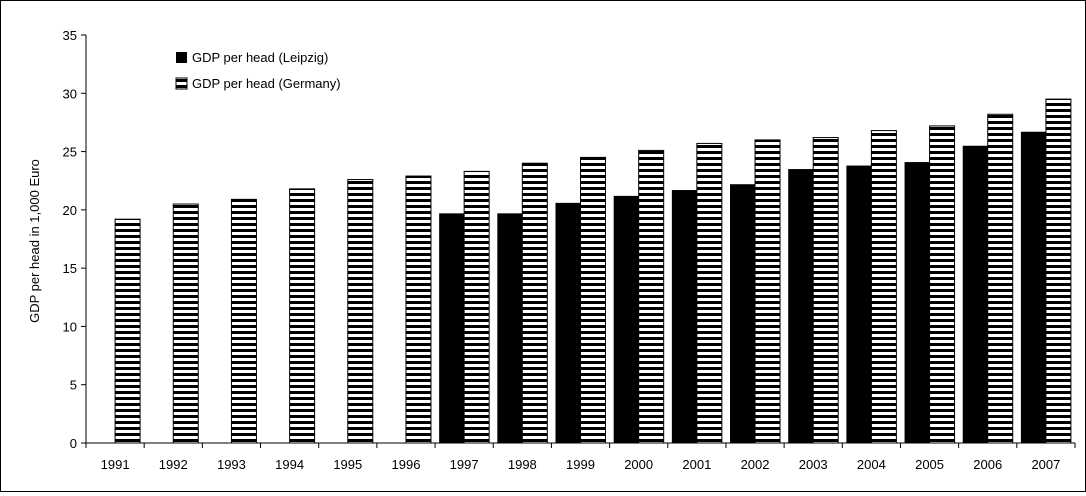 Image resolution: width=1086 pixels, height=496 pixels. Describe the element at coordinates (231, 464) in the screenshot. I see `x-tick-label: 1993` at that location.